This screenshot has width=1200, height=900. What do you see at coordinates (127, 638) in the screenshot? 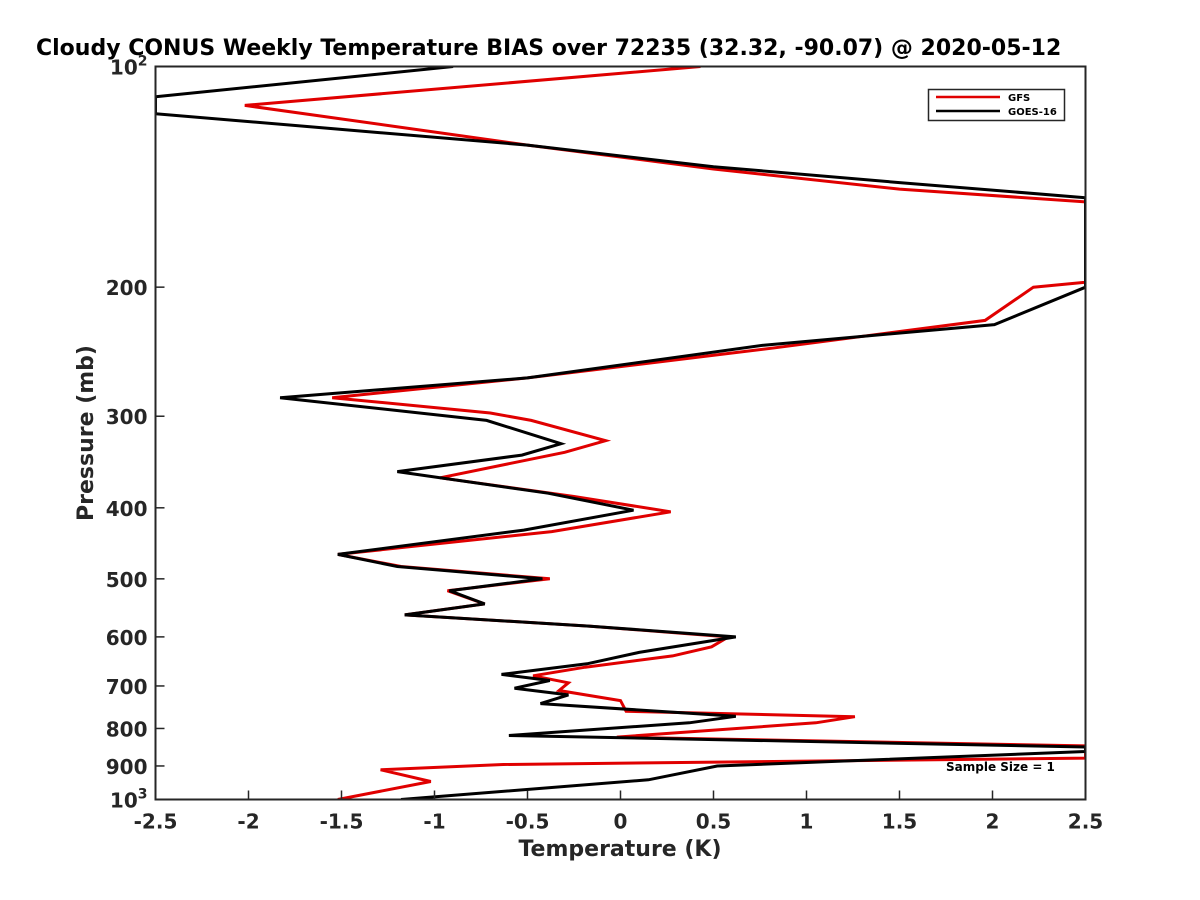
I see `y-tick-label: 600` at bounding box center [127, 638].